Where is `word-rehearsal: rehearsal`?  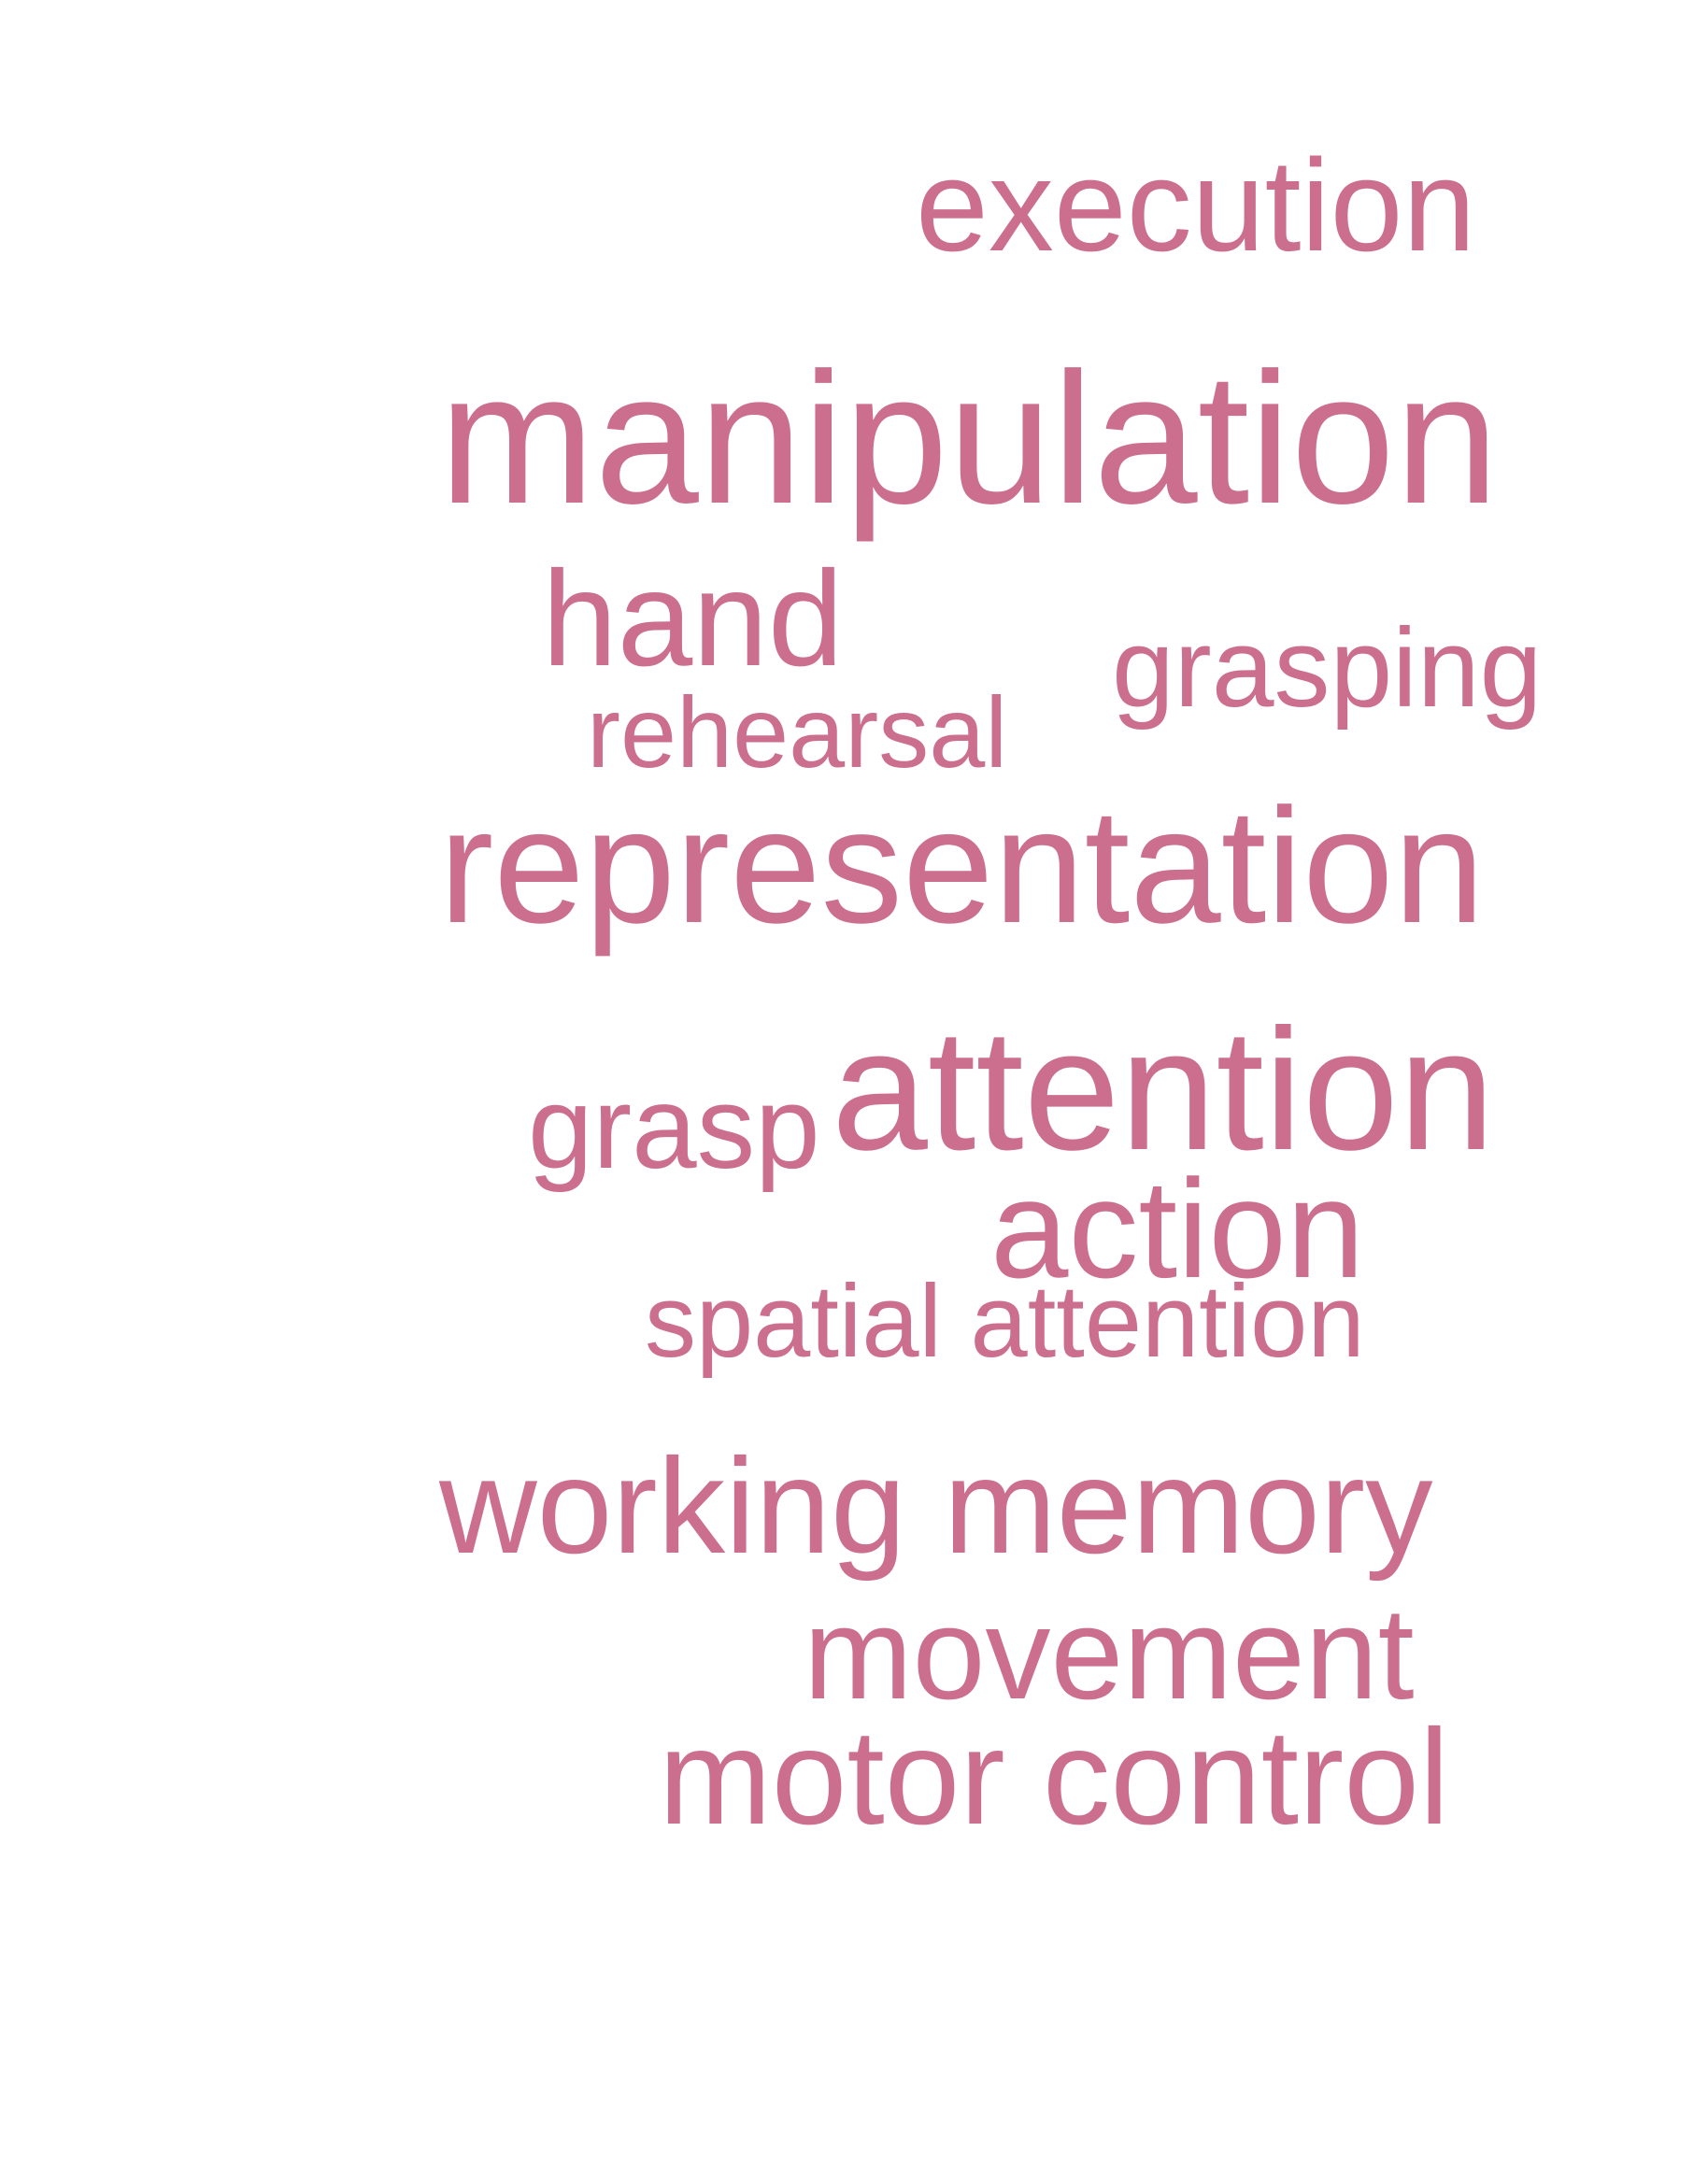
word-rehearsal: rehearsal is located at coordinates (797, 731).